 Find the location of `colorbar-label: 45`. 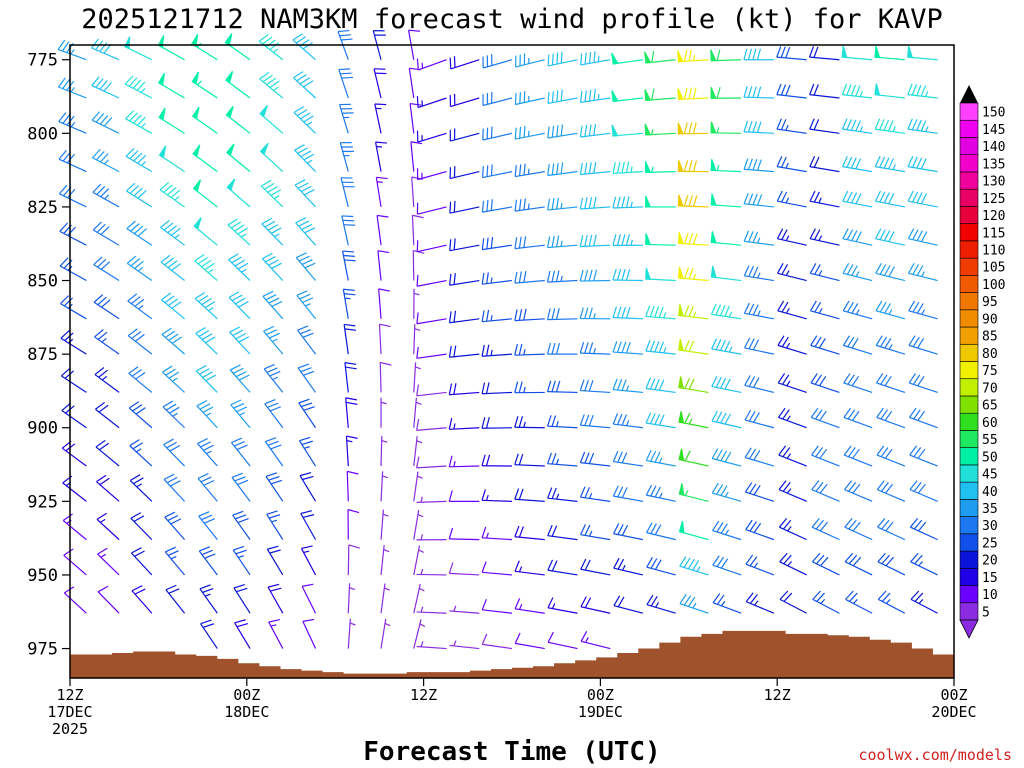

colorbar-label: 45 is located at coordinates (990, 475).